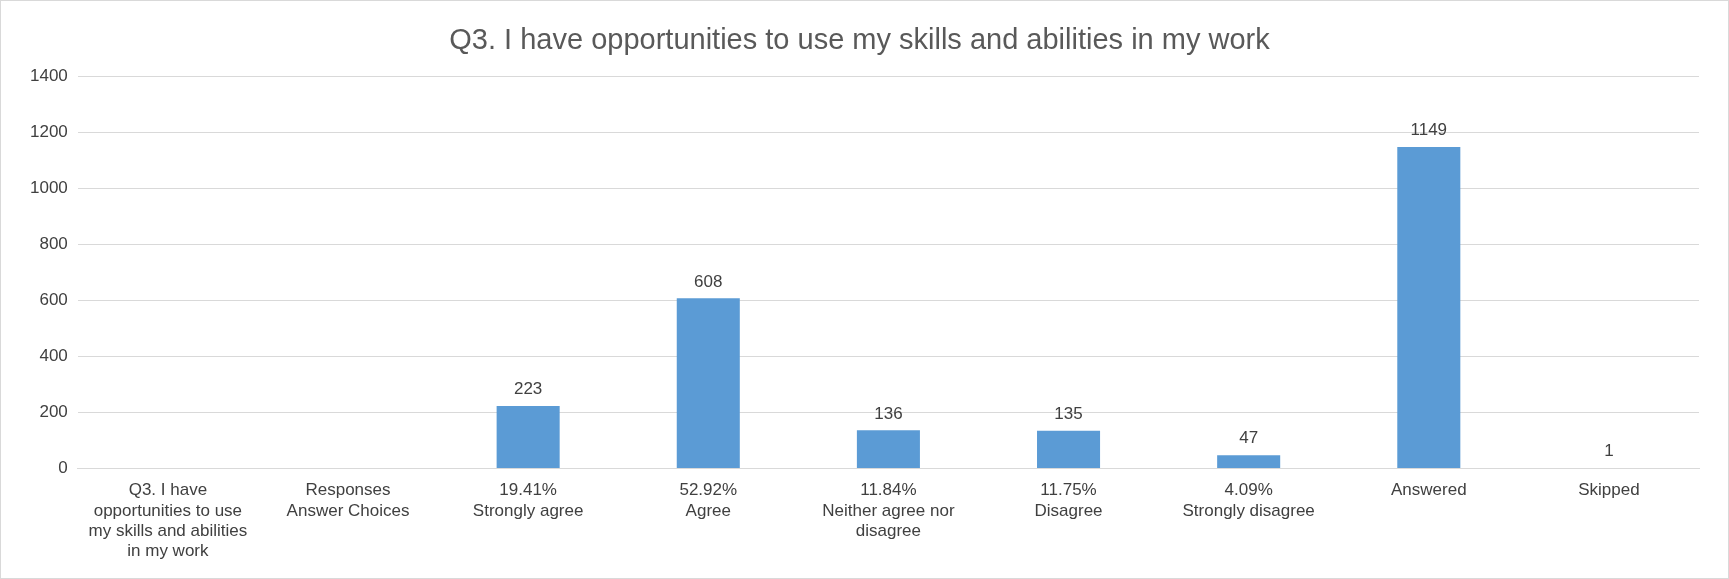 The image size is (1729, 579). Describe the element at coordinates (1068, 413) in the screenshot. I see `data-label: 135` at that location.